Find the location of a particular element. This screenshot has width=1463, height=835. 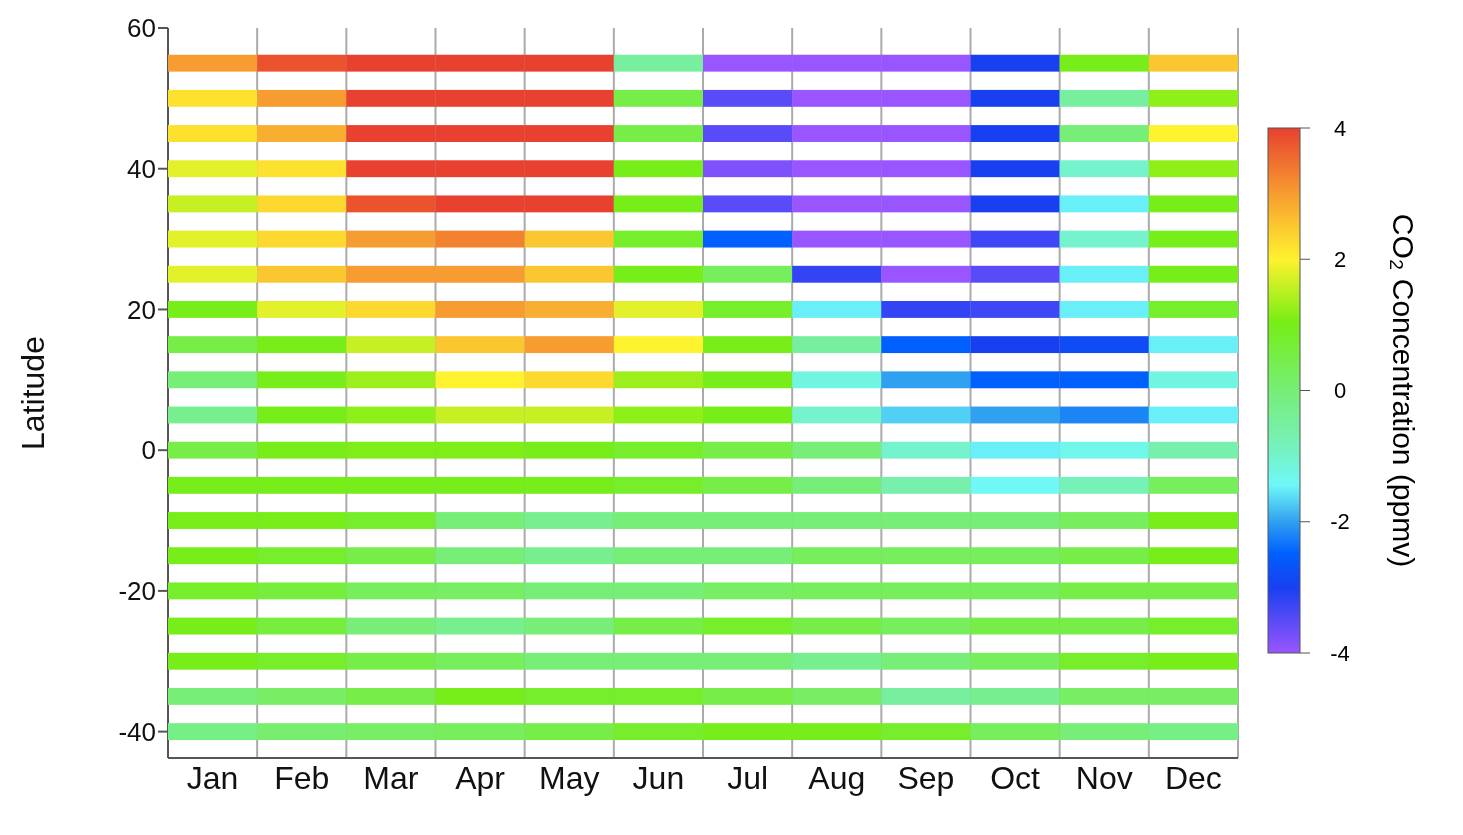

y-tick-label: 0 is located at coordinates (148, 450).